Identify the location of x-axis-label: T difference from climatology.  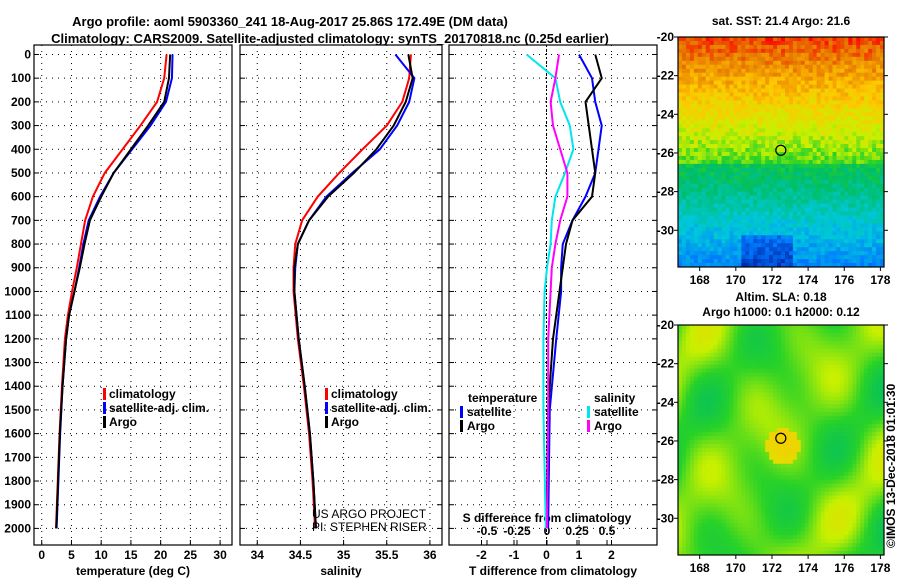
(553, 571).